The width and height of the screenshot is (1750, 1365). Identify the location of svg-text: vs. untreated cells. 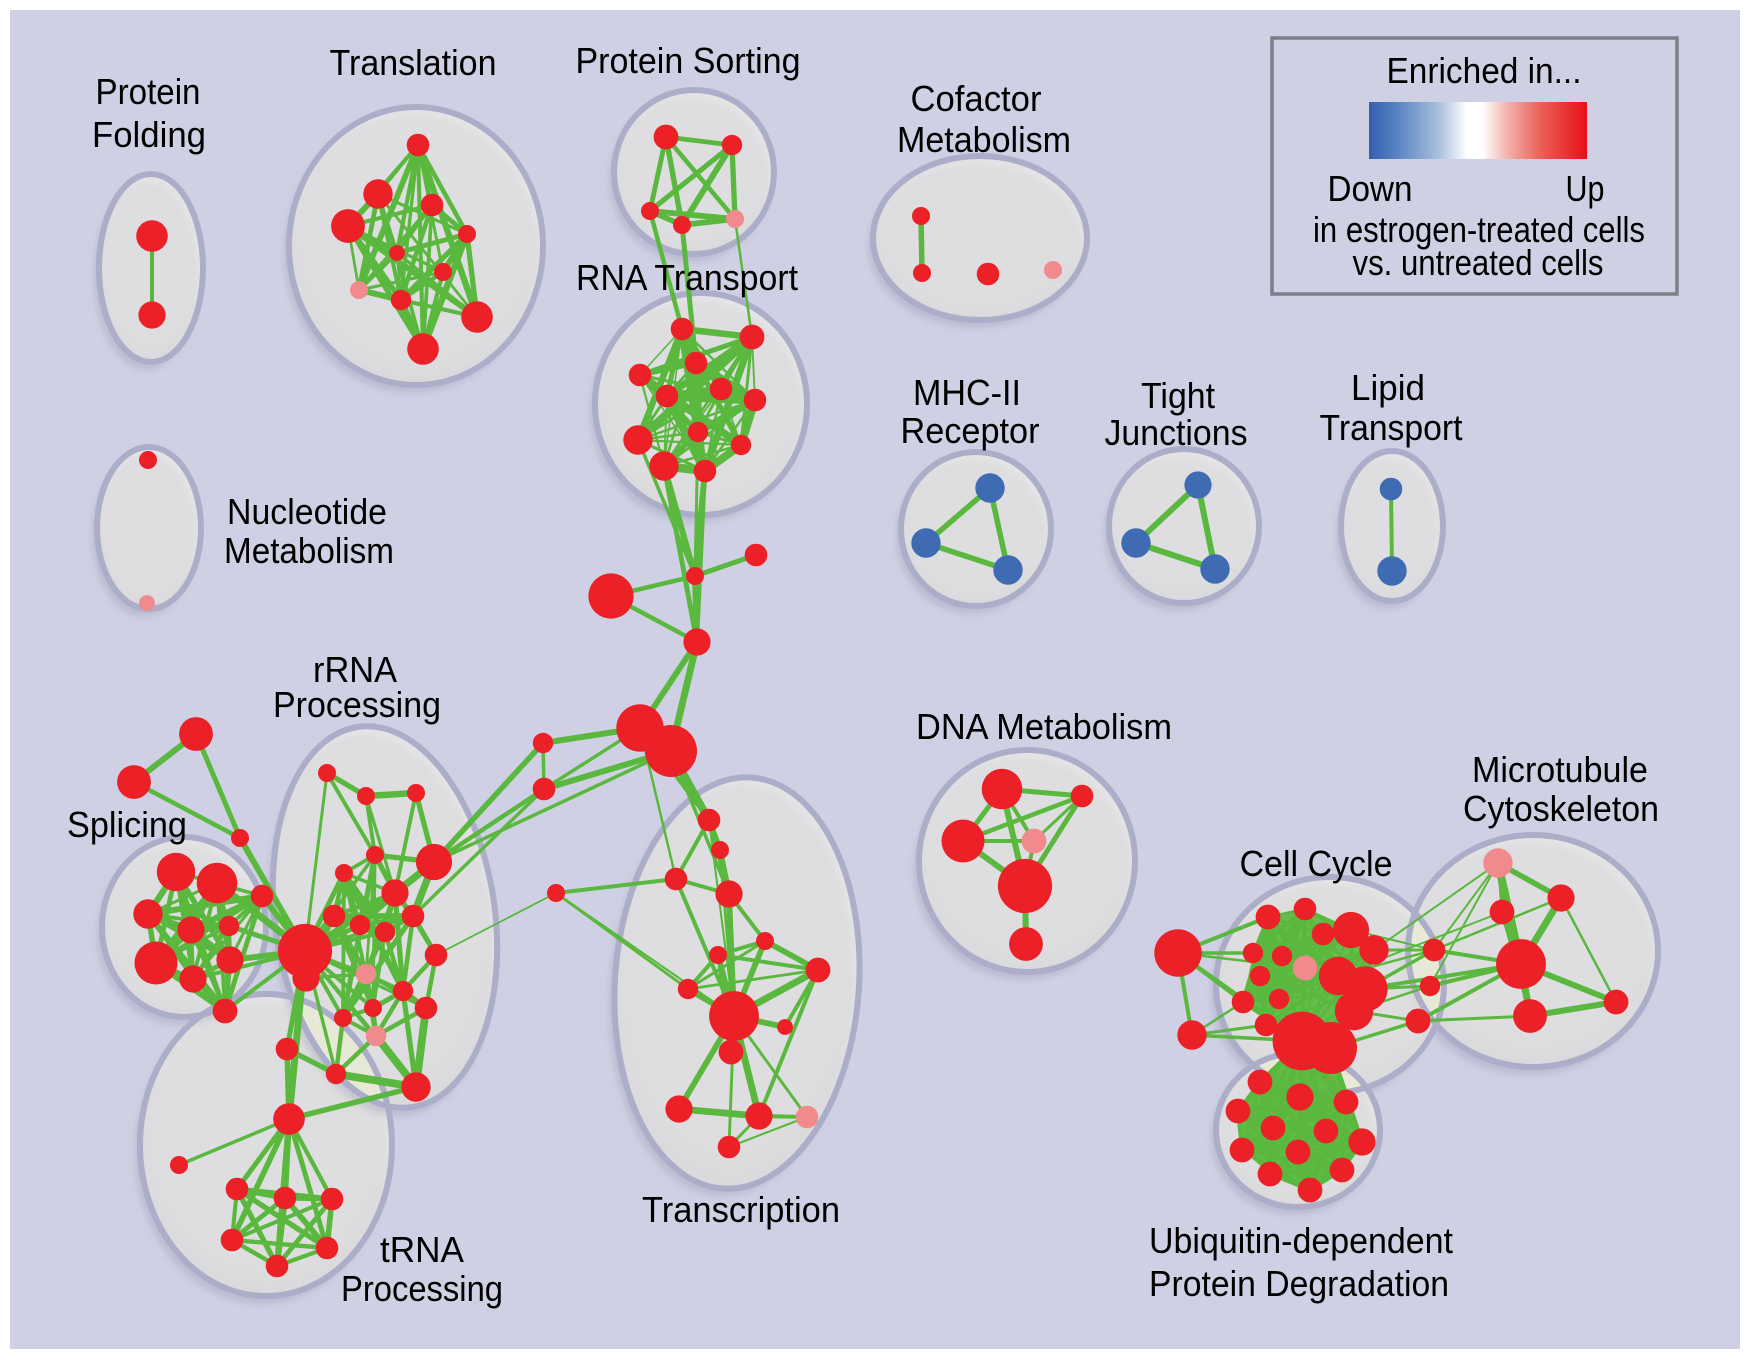
(1478, 262).